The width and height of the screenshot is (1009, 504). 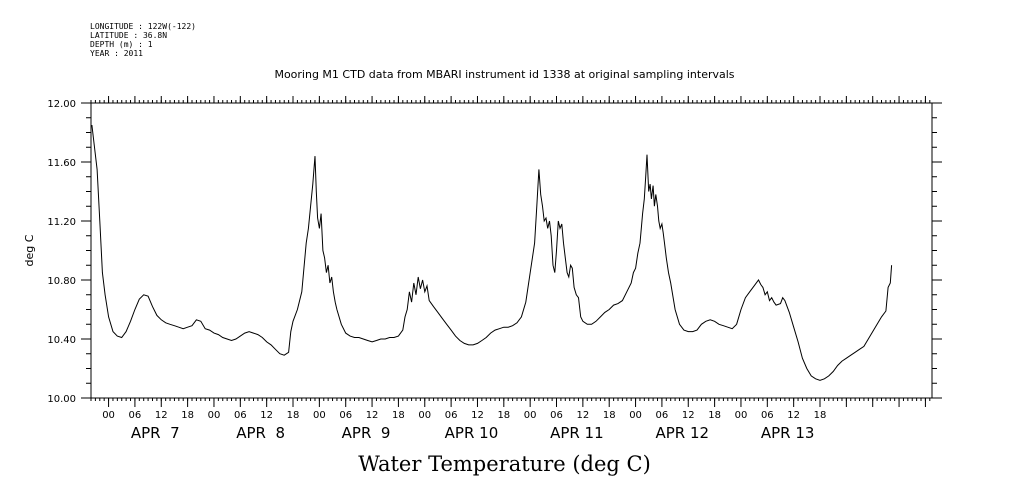 I want to click on x-day-label: APR 7, so click(x=155, y=433).